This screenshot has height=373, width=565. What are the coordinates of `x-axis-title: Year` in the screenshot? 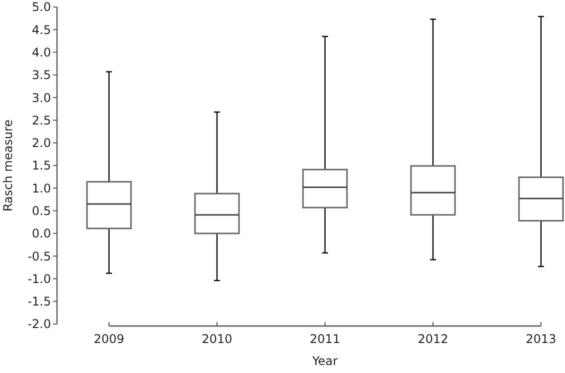 It's located at (324, 361).